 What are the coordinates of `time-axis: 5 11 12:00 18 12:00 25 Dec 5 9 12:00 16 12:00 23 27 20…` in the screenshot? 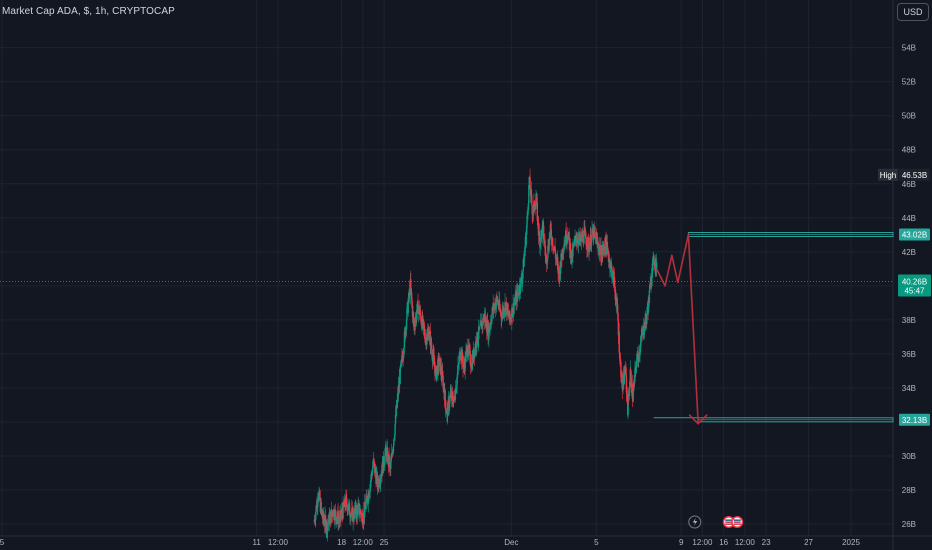 It's located at (430, 542).